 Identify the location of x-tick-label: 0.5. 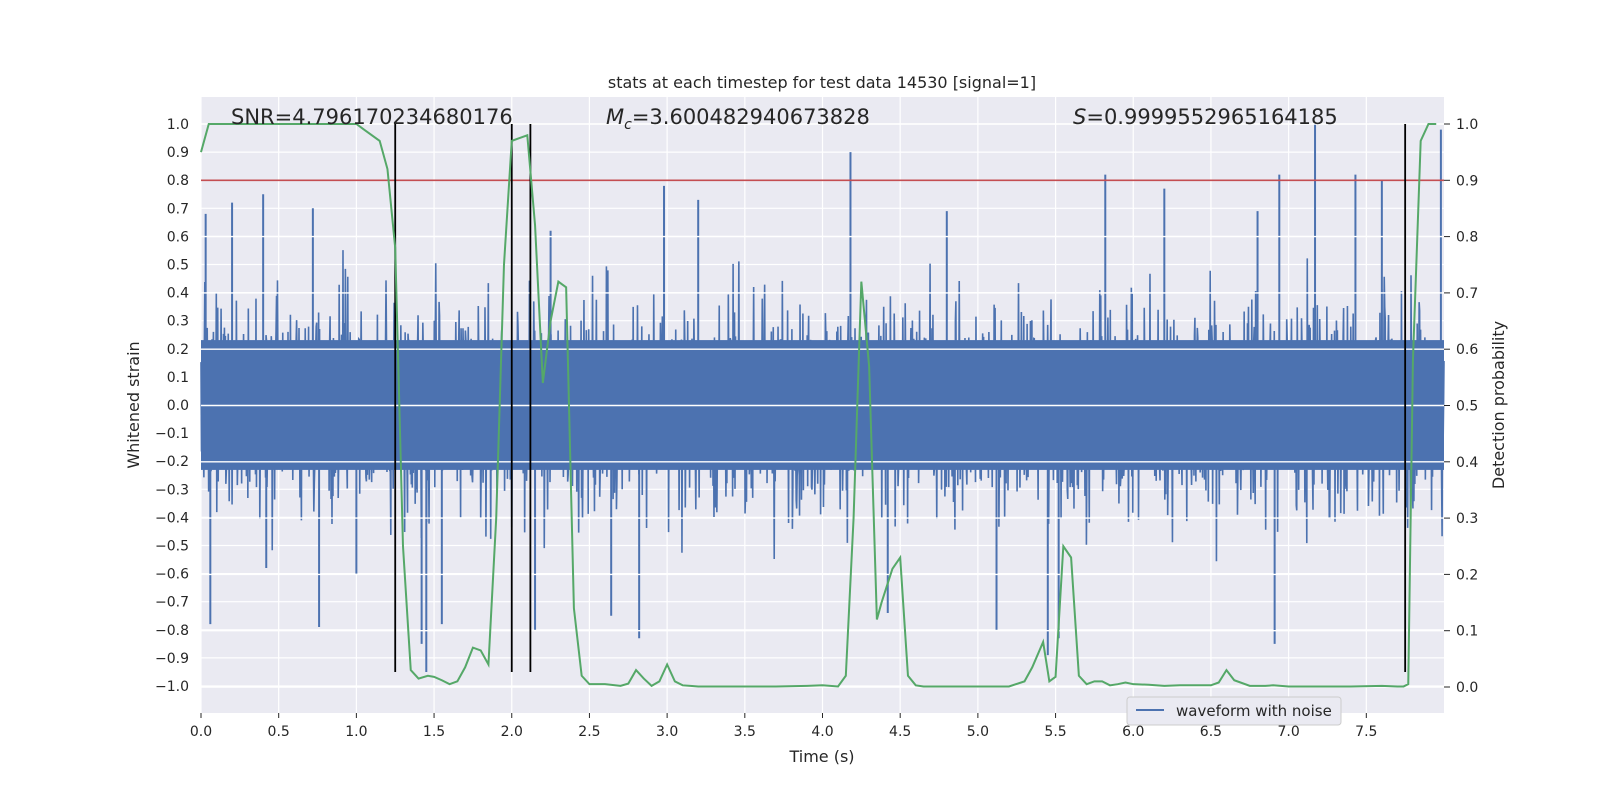
(279, 732).